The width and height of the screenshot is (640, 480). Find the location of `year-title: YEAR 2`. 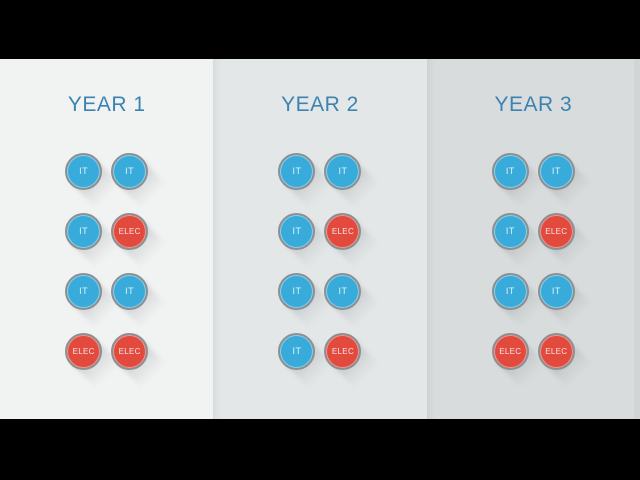

year-title: YEAR 2 is located at coordinates (320, 104).